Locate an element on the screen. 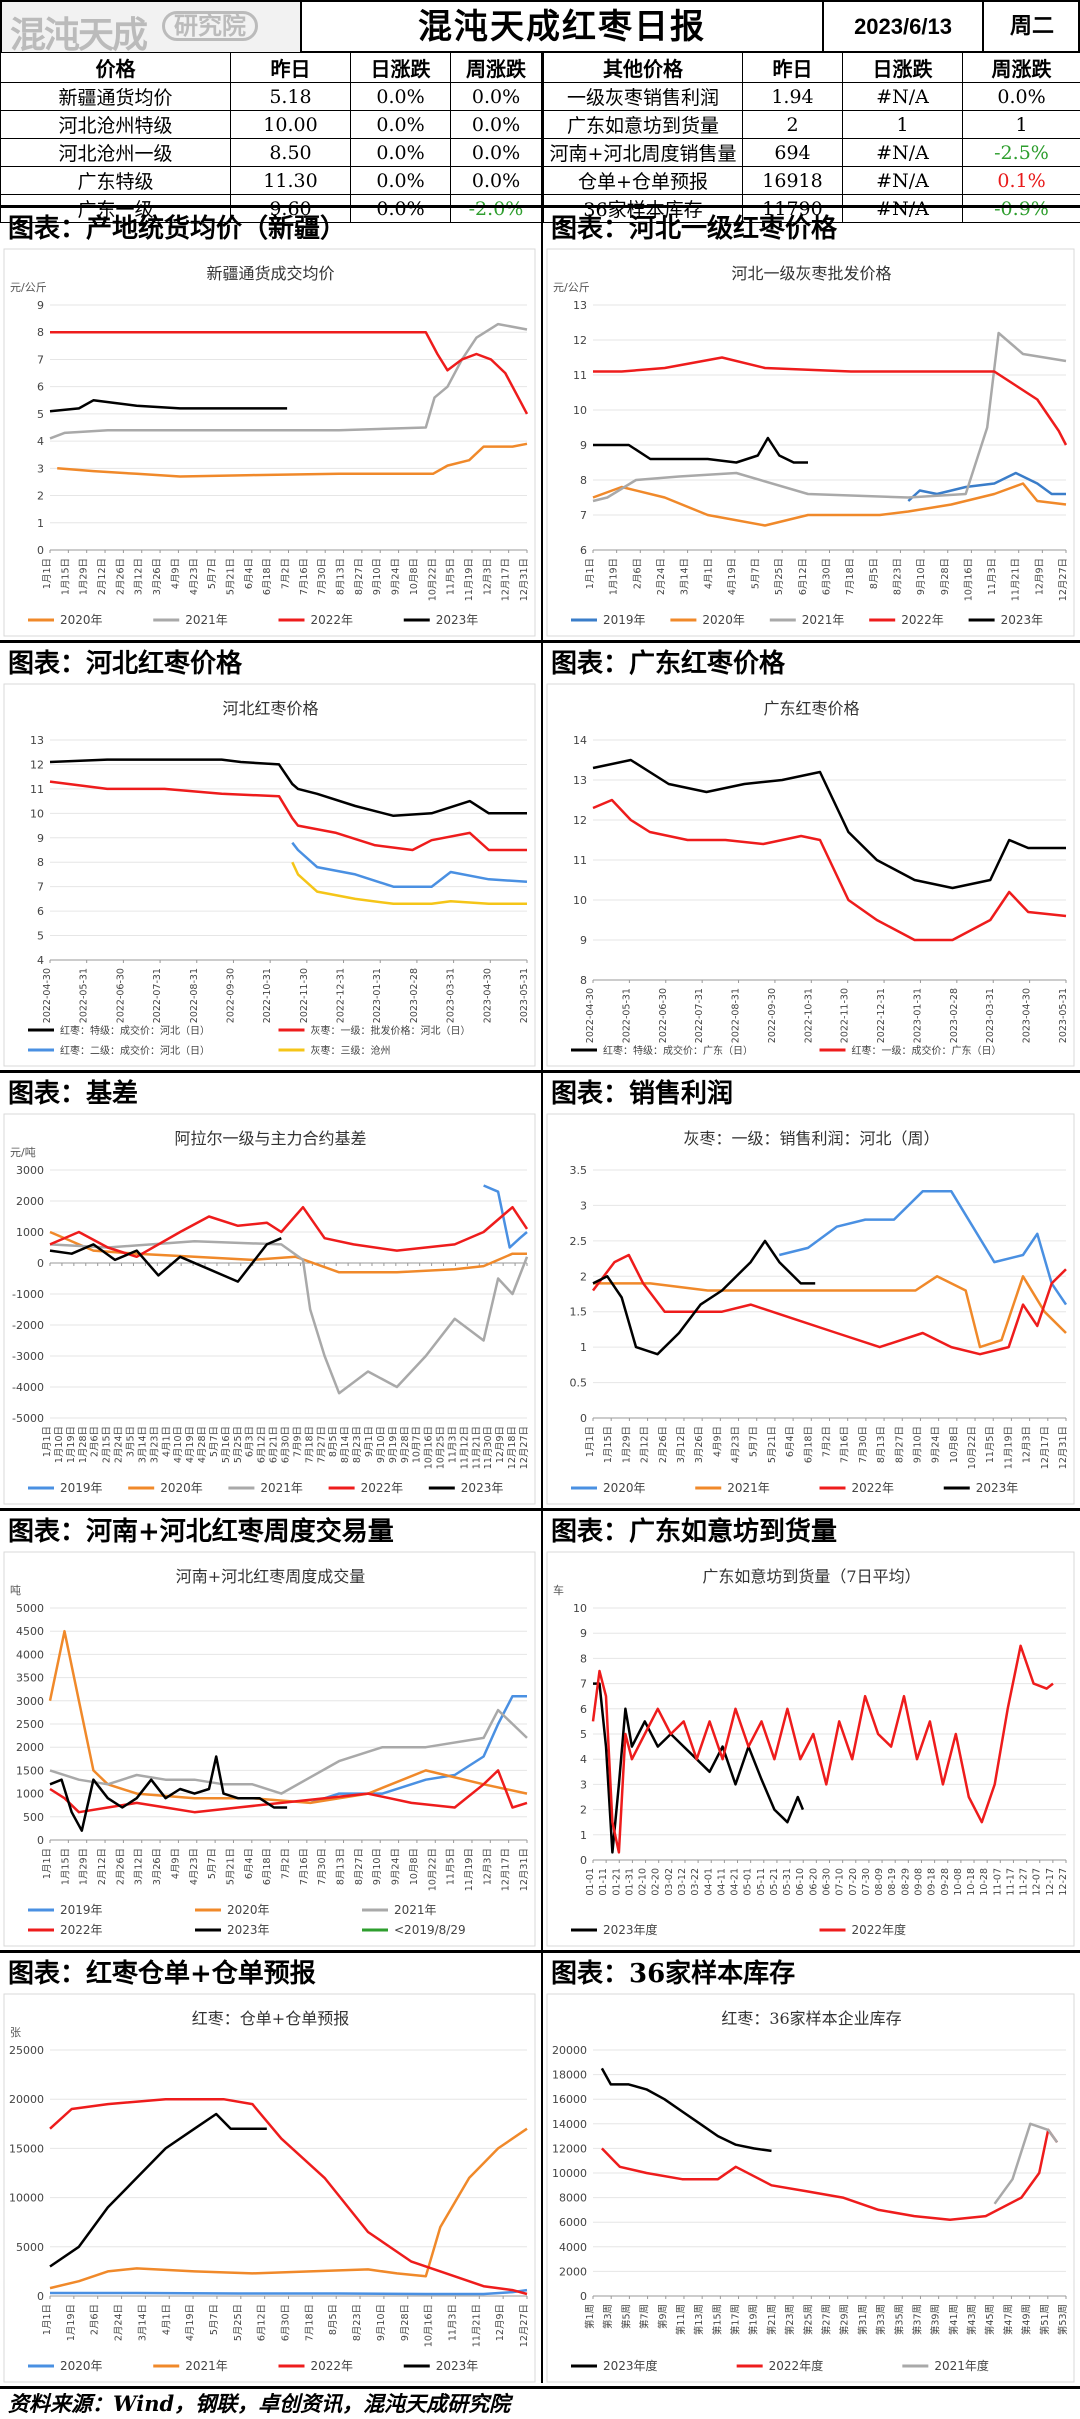  x-tick-label: 2022-04-30 is located at coordinates (590, 1015).